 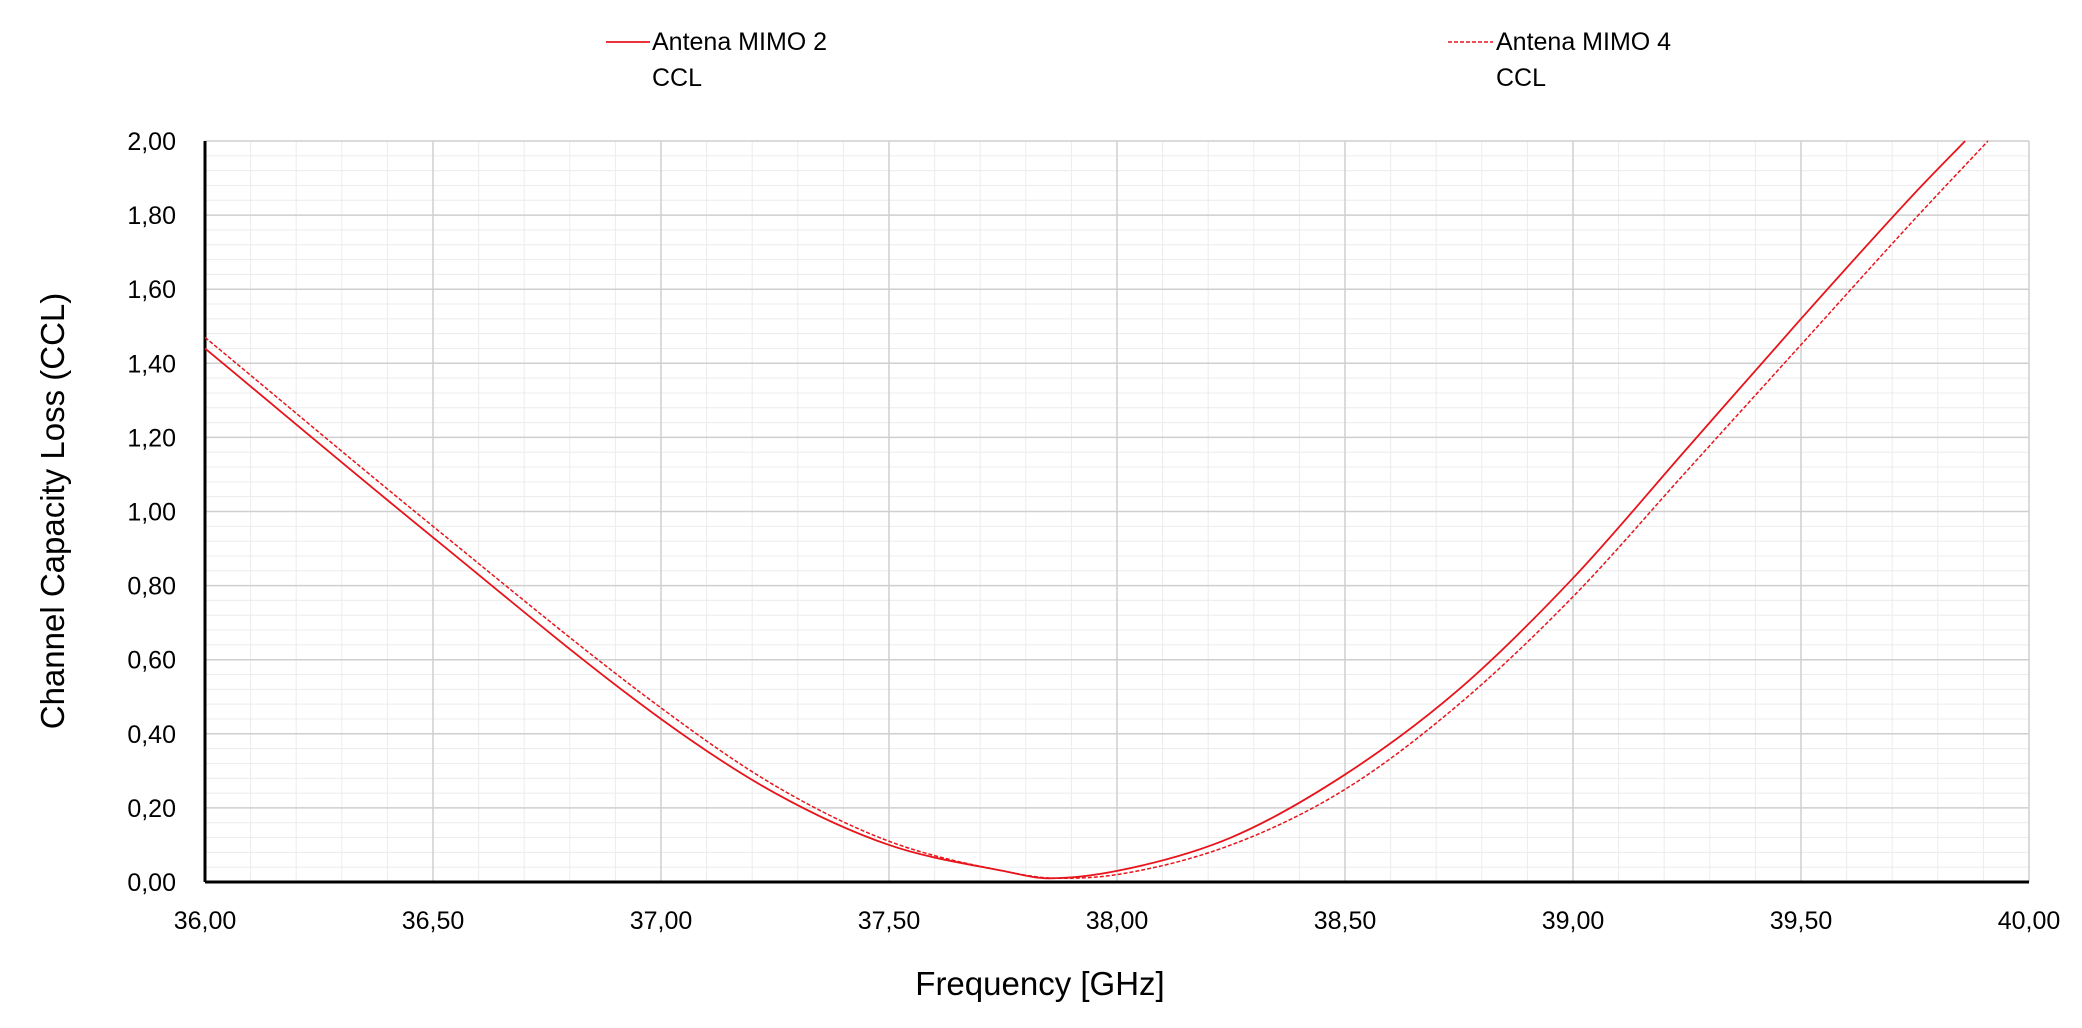 I want to click on y-tick-label: 1,40, so click(x=151, y=364).